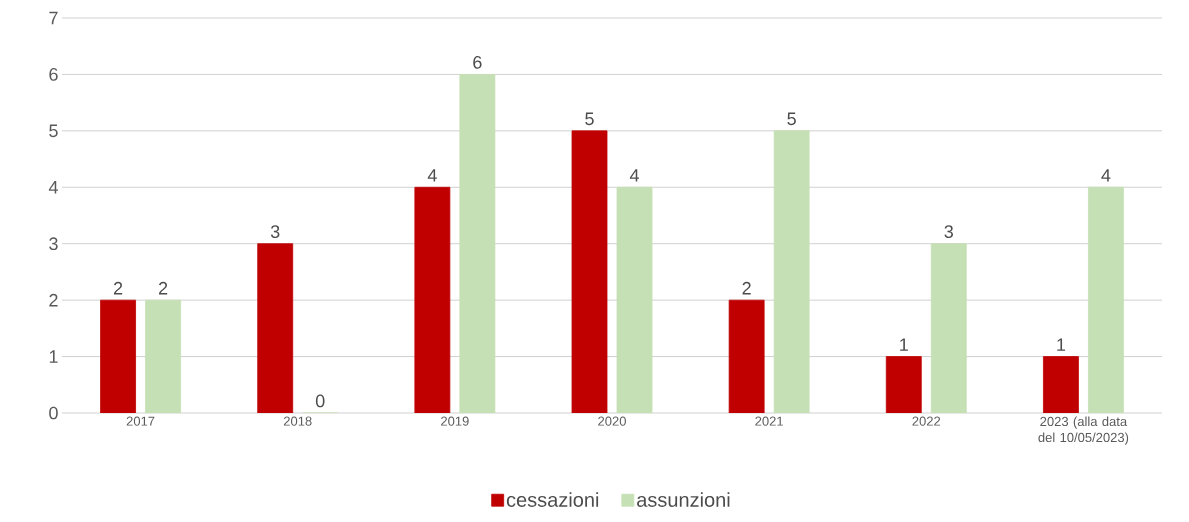 The width and height of the screenshot is (1189, 522). I want to click on x-tick-label: 2017, so click(140, 421).